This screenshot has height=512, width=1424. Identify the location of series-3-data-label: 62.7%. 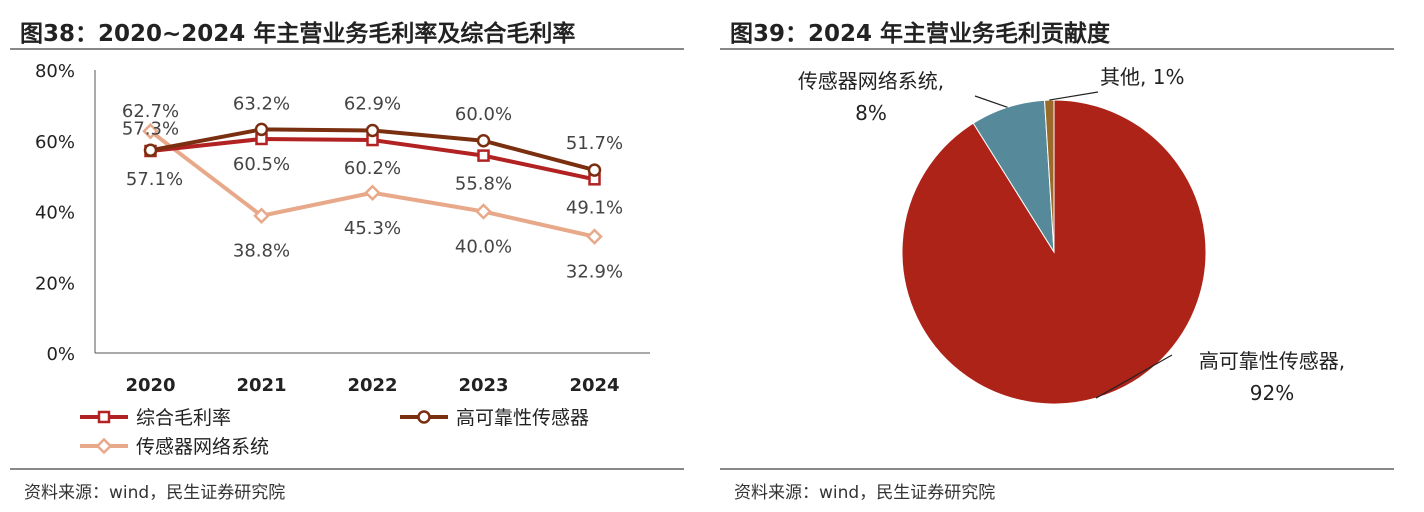
(150, 111).